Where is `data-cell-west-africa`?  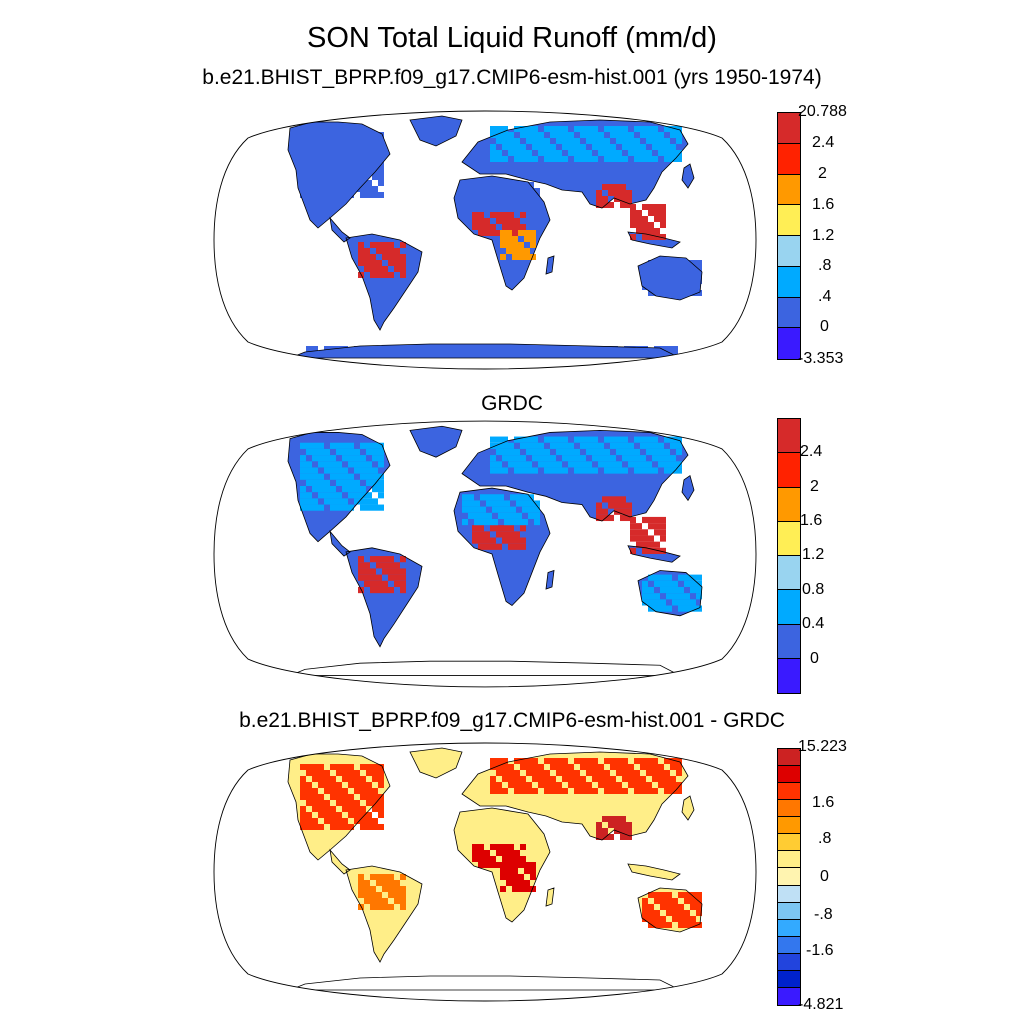 data-cell-west-africa is located at coordinates (499, 853).